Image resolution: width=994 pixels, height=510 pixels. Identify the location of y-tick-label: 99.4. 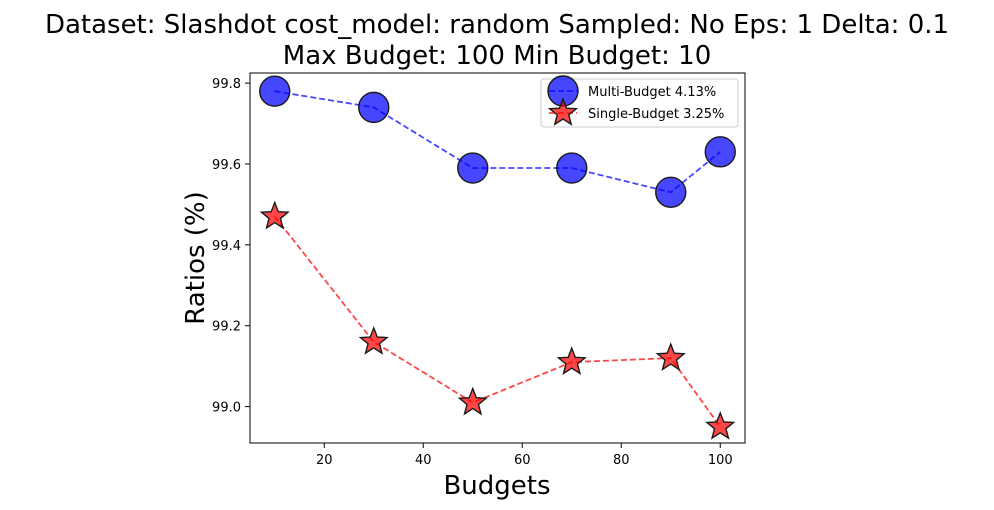
(226, 246).